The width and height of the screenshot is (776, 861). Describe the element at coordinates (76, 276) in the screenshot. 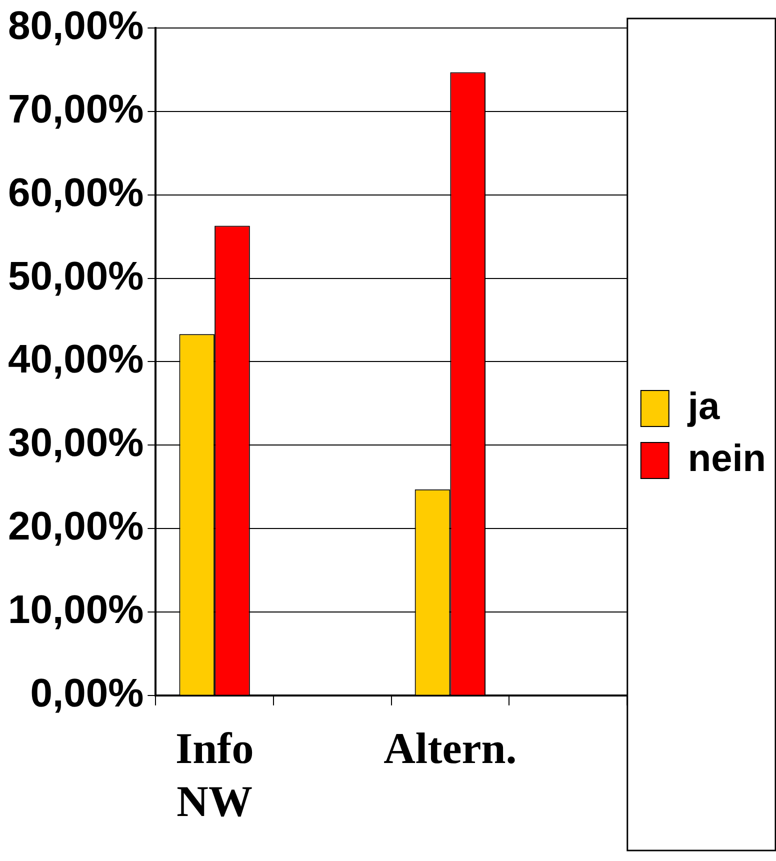

I see `y-tick-label: 50,00%` at that location.